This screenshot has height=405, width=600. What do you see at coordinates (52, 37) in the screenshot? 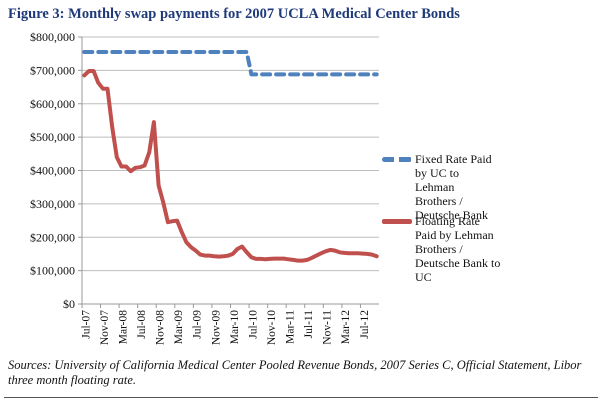
I see `y-tick-label: $800,000` at bounding box center [52, 37].